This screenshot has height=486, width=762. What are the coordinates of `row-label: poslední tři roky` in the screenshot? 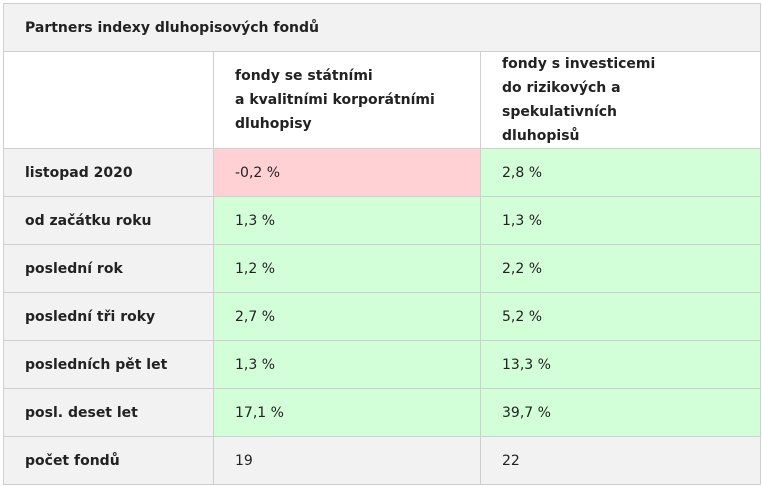 It's located at (108, 316).